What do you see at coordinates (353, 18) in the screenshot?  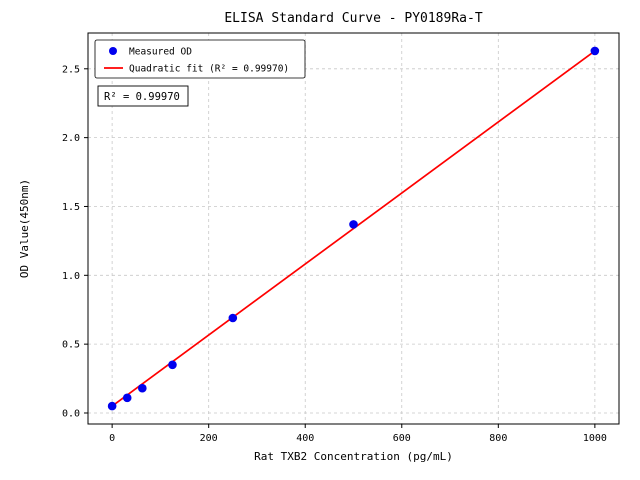 I see `chart-title: ELISA Standard Curve - PY0189Ra-T` at bounding box center [353, 18].